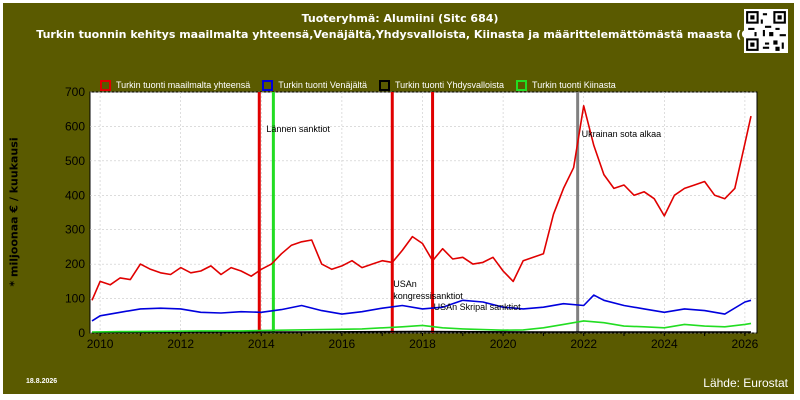 The width and height of the screenshot is (800, 400). What do you see at coordinates (664, 344) in the screenshot?
I see `x-tick-label: 2024` at bounding box center [664, 344].